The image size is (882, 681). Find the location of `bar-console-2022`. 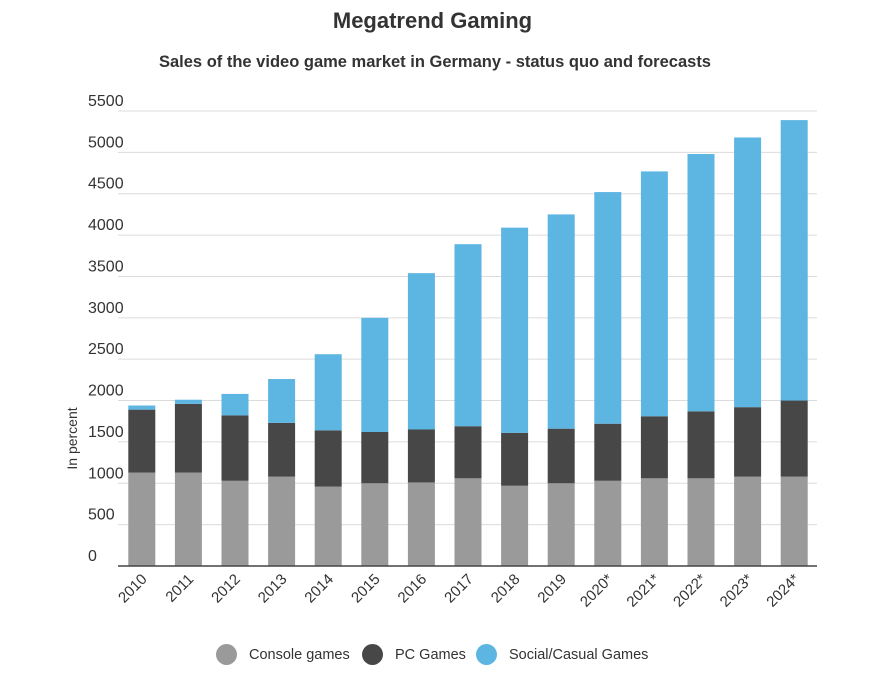

bar-console-2022 is located at coordinates (701, 522).